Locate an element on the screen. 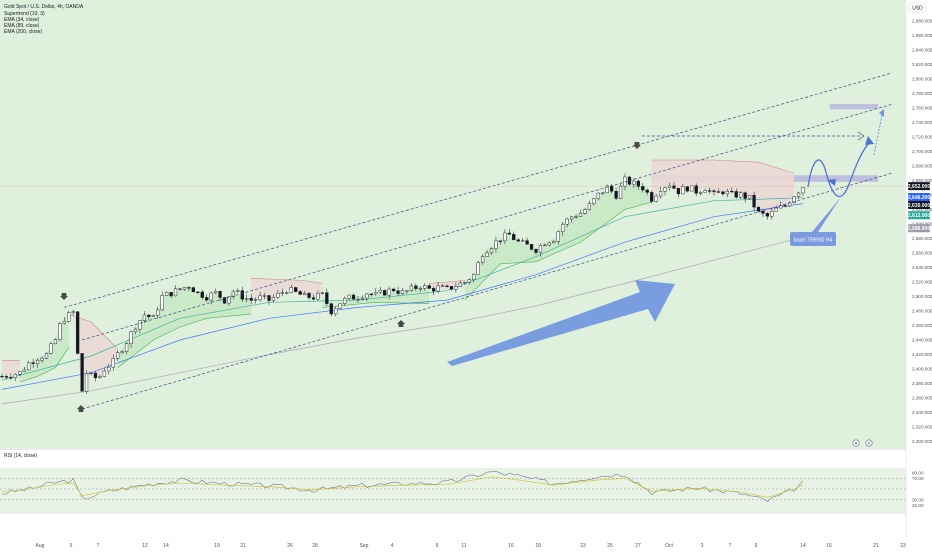  rsi-ma-line is located at coordinates (402, 487).